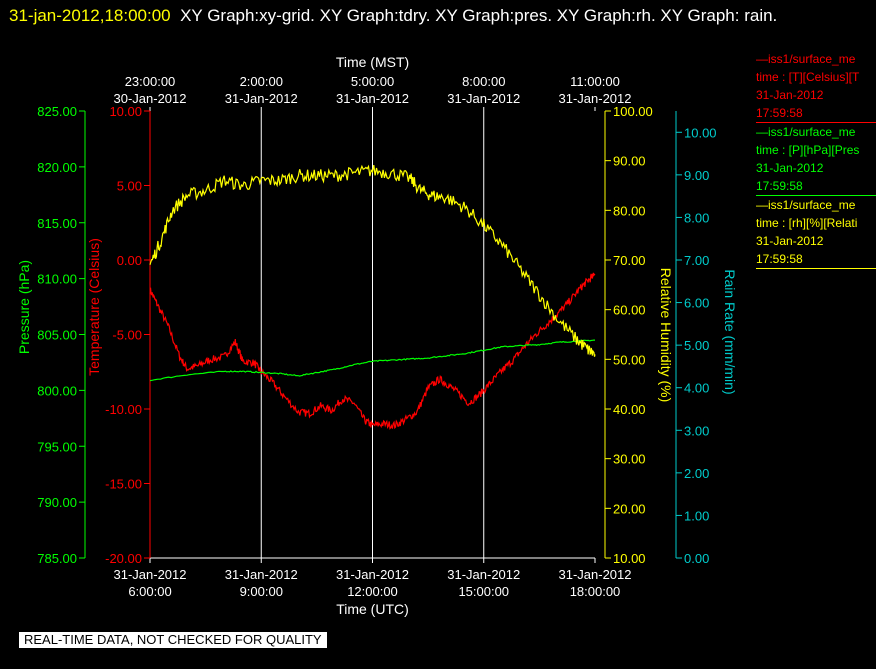 Image resolution: width=876 pixels, height=669 pixels. I want to click on humidity-tick-label: 40.00, so click(629, 409).